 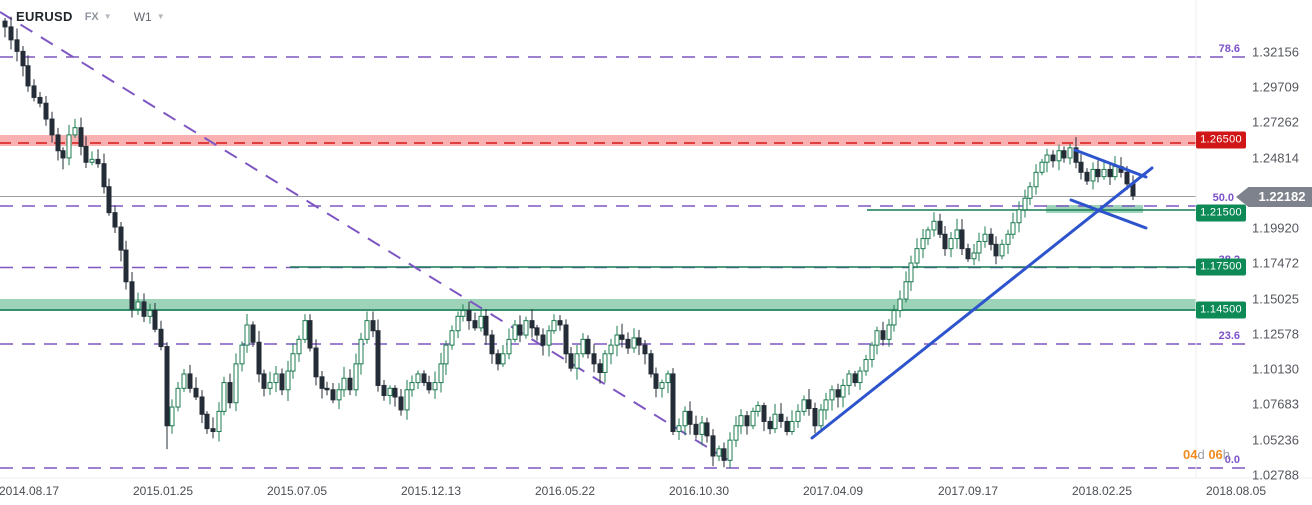 I want to click on level-tag-1.17500: 1.17500, so click(x=1221, y=267).